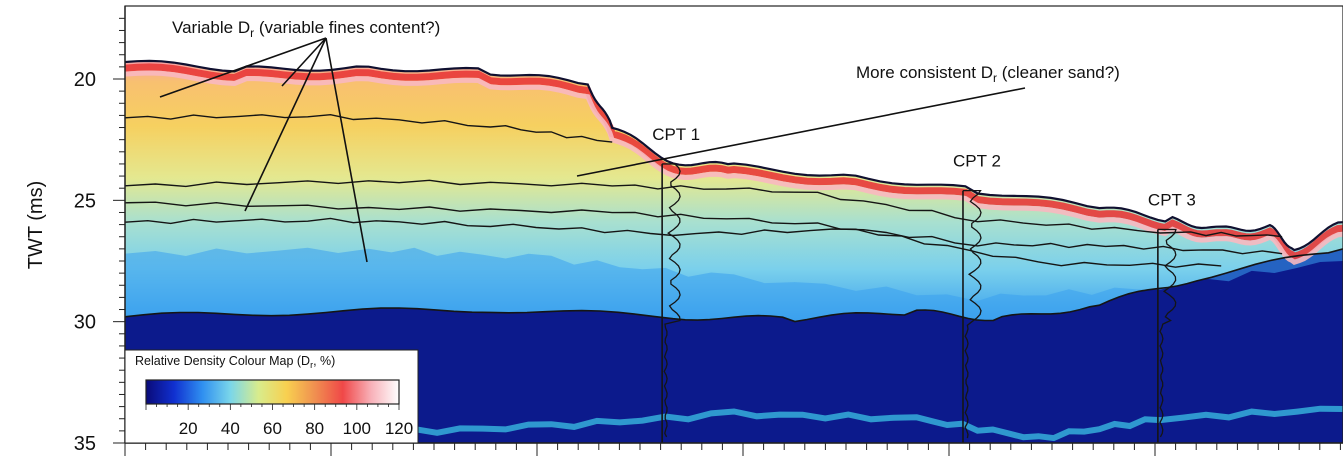 Image resolution: width=1343 pixels, height=459 pixels. What do you see at coordinates (272, 392) in the screenshot?
I see `colorbar-ramp` at bounding box center [272, 392].